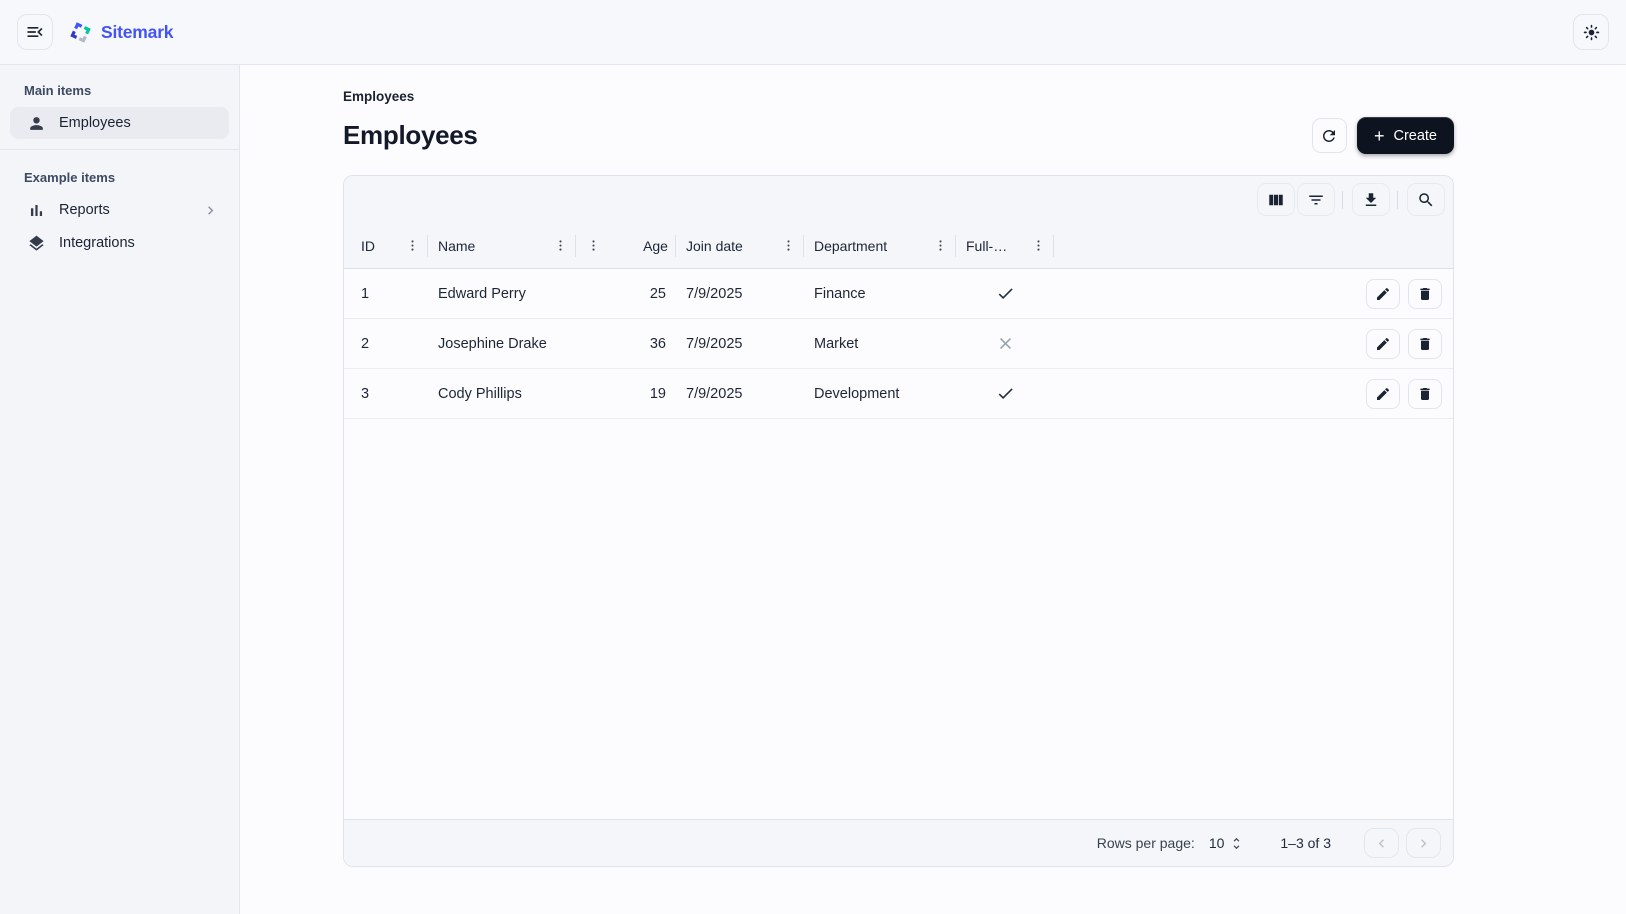 This screenshot has height=914, width=1626. I want to click on column-header-actions, so click(1392, 245).